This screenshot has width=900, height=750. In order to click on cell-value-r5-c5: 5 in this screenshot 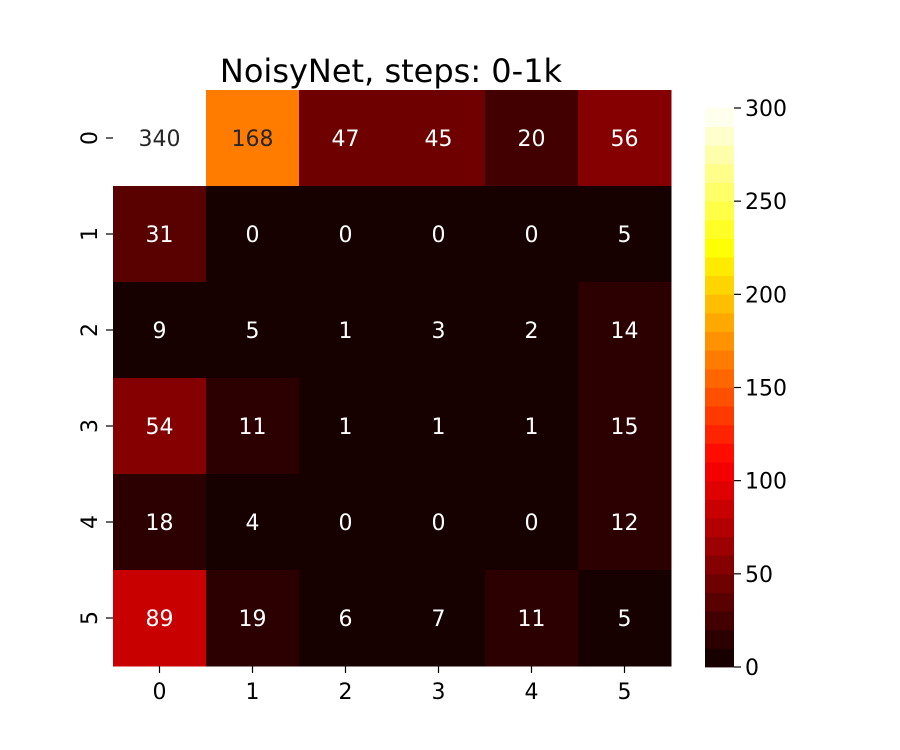, I will do `click(625, 619)`.